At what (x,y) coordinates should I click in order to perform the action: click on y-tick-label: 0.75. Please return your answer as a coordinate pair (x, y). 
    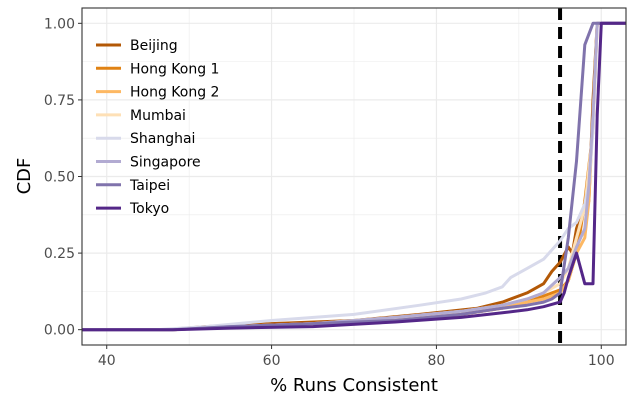
    Looking at the image, I should click on (59, 101).